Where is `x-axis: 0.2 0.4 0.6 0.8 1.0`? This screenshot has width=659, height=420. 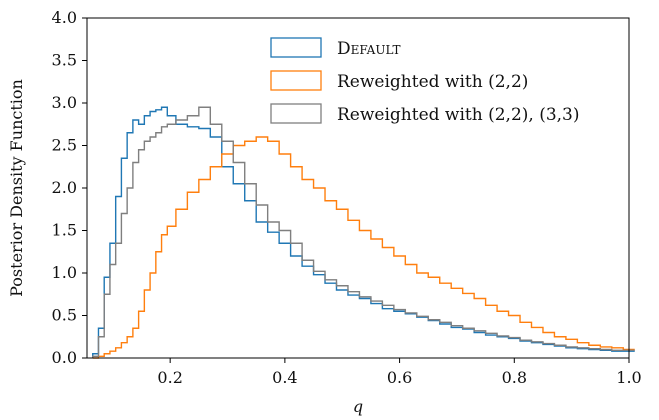 x-axis: 0.2 0.4 0.6 0.8 1.0 is located at coordinates (399, 372).